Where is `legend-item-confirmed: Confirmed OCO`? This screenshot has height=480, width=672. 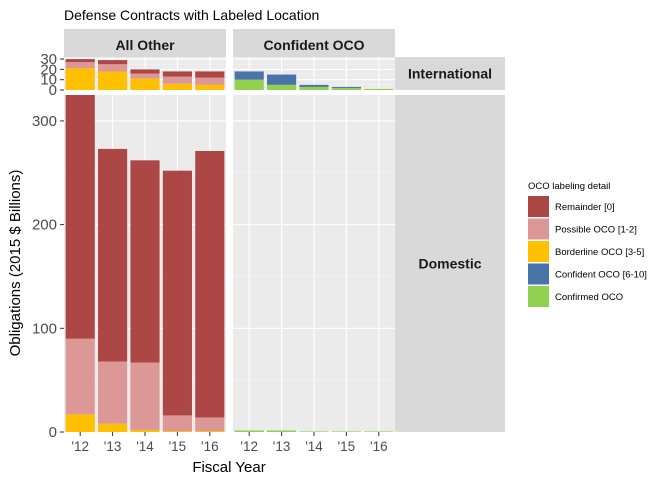 legend-item-confirmed: Confirmed OCO is located at coordinates (575, 296).